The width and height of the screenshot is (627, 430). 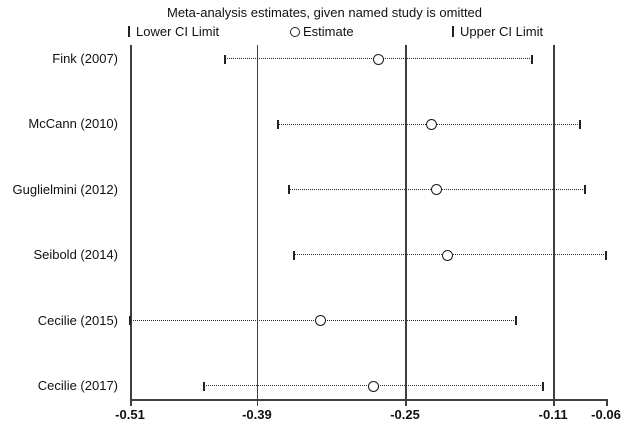 I want to click on study-label: Seibold (2014), so click(x=75, y=255).